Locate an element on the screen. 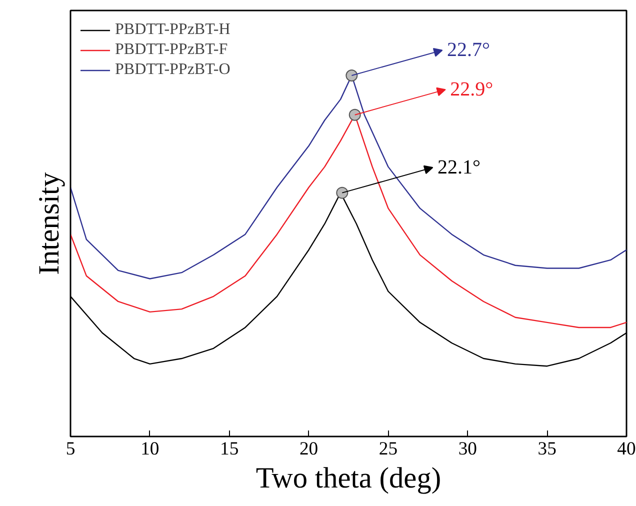 Image resolution: width=636 pixels, height=506 pixels. annotation: 22.1° is located at coordinates (458, 167).